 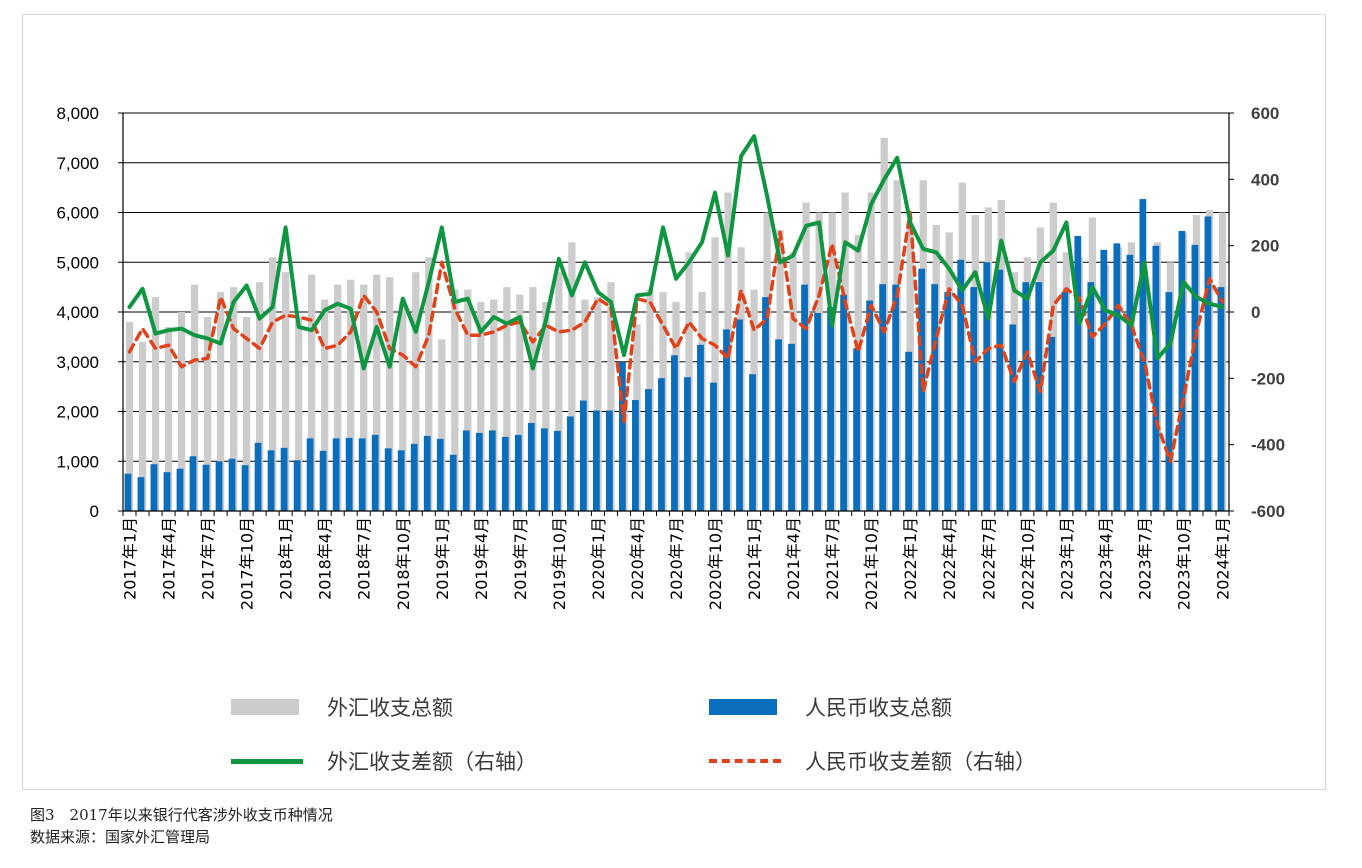 I want to click on x-tick-label: 2017年4月, so click(x=169, y=558).